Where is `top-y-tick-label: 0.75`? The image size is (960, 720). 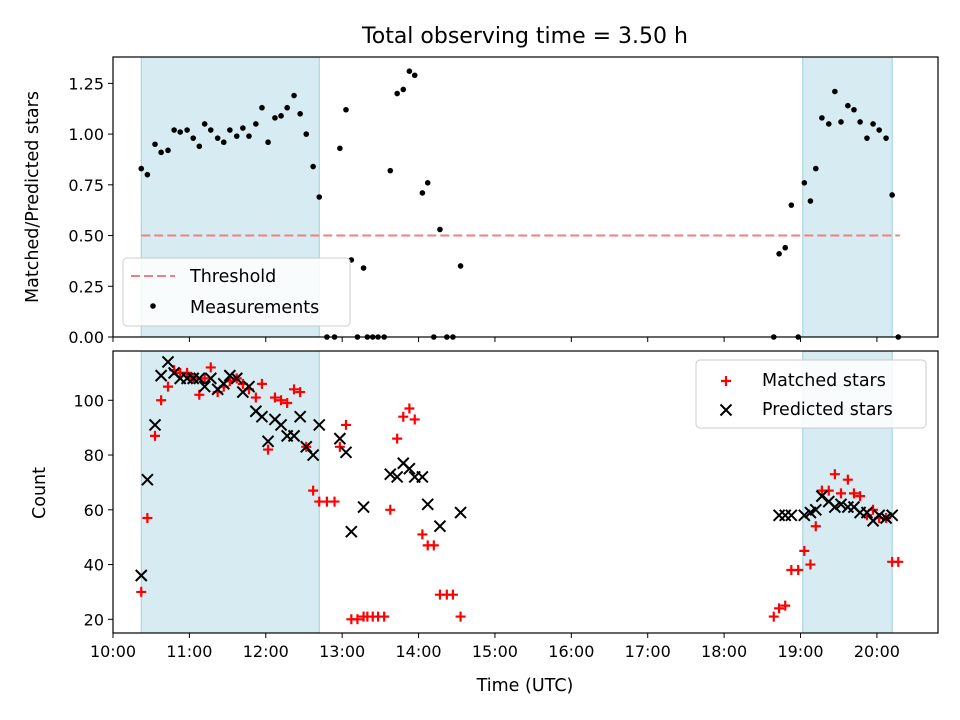
top-y-tick-label: 0.75 is located at coordinates (86, 185).